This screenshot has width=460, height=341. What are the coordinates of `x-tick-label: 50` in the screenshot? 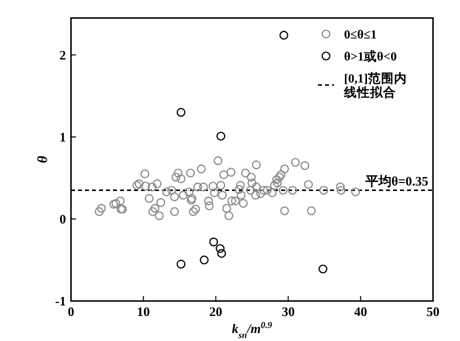 It's located at (433, 311).